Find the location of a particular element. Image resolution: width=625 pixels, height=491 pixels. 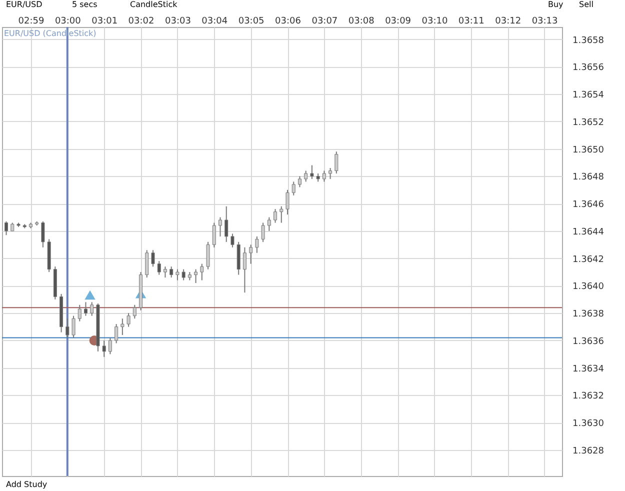

y-tick-label: 1.3638 is located at coordinates (588, 315).